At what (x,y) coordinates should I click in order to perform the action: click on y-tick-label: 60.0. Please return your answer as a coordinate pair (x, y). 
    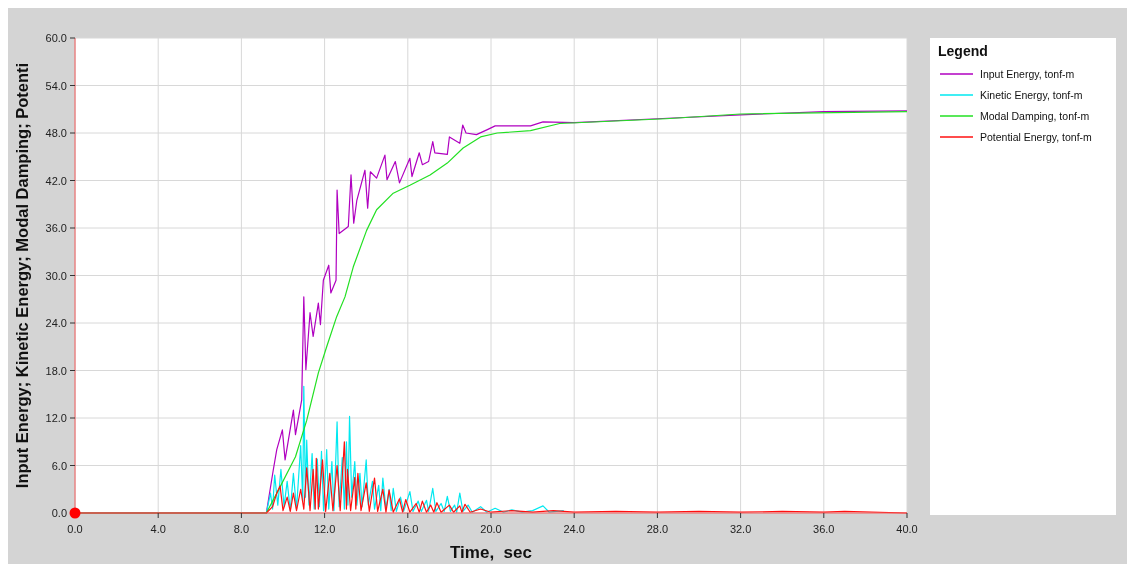
    Looking at the image, I should click on (56, 38).